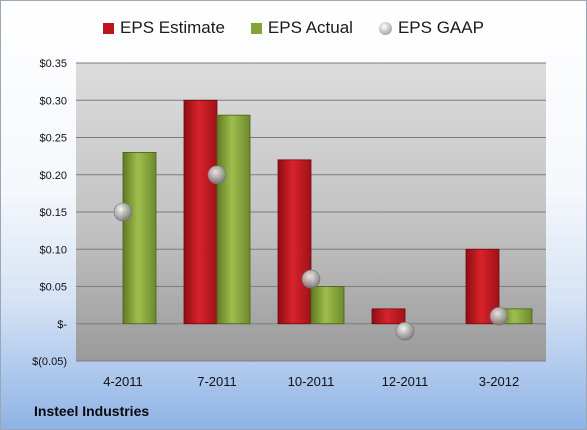 This screenshot has width=587, height=430. What do you see at coordinates (405, 381) in the screenshot?
I see `x-tick-label: 12-2011` at bounding box center [405, 381].